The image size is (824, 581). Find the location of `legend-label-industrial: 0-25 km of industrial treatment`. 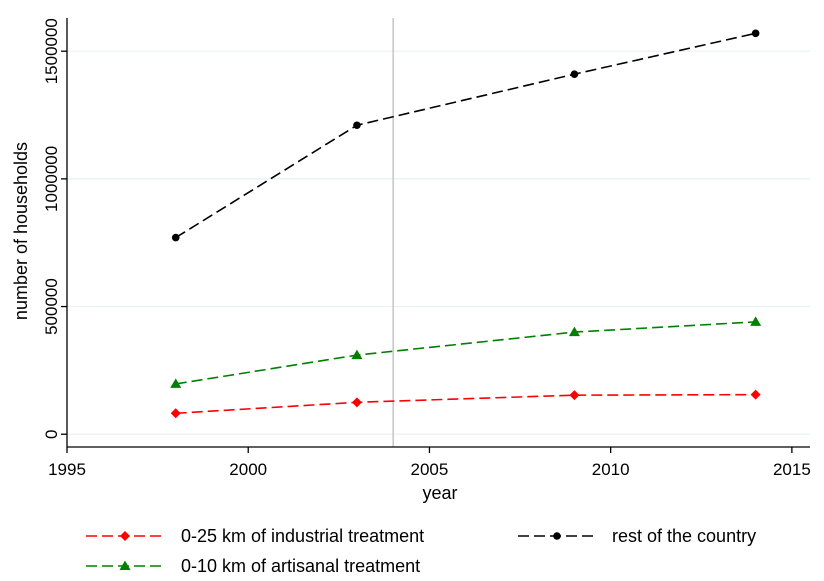

legend-label-industrial: 0-25 km of industrial treatment is located at coordinates (302, 536).